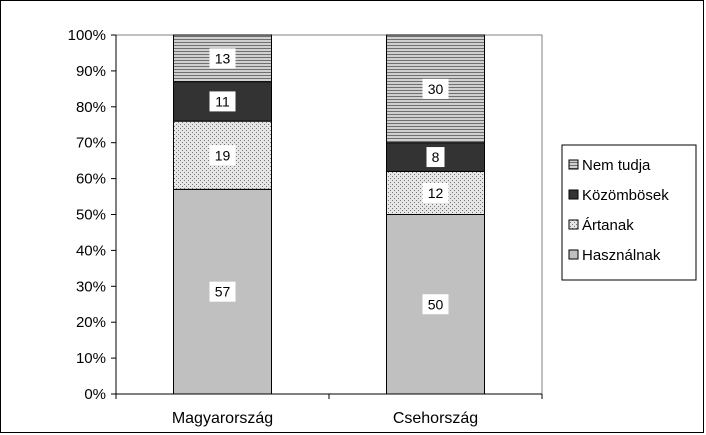 This screenshot has width=706, height=435. I want to click on data-label: 8, so click(436, 157).